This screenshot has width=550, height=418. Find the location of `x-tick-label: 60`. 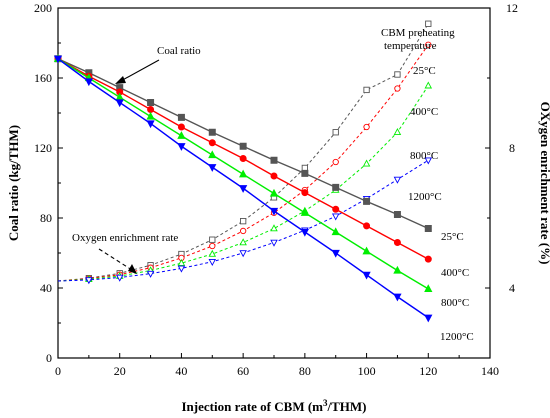

x-tick-label: 60 is located at coordinates (243, 371).